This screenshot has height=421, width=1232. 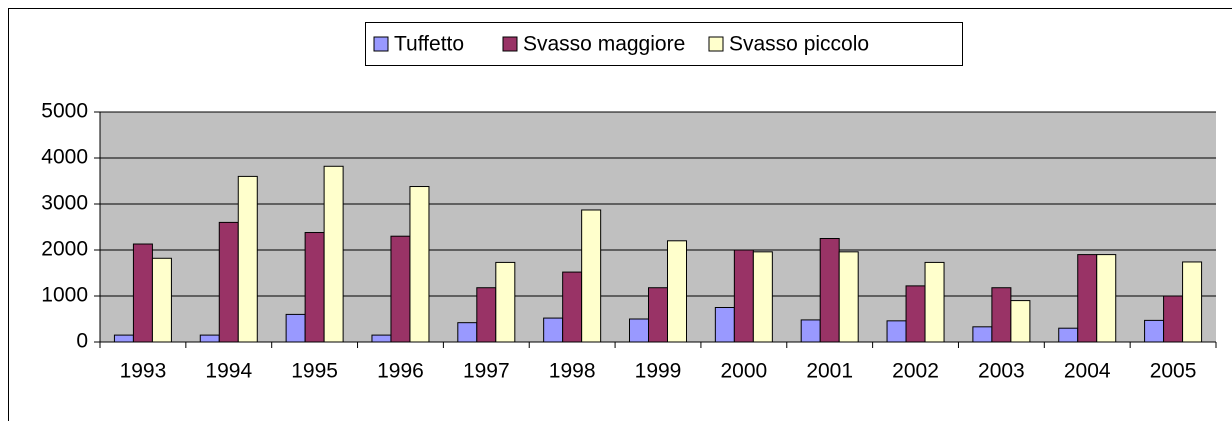 I want to click on x-tick-label: 1998, so click(x=572, y=371).